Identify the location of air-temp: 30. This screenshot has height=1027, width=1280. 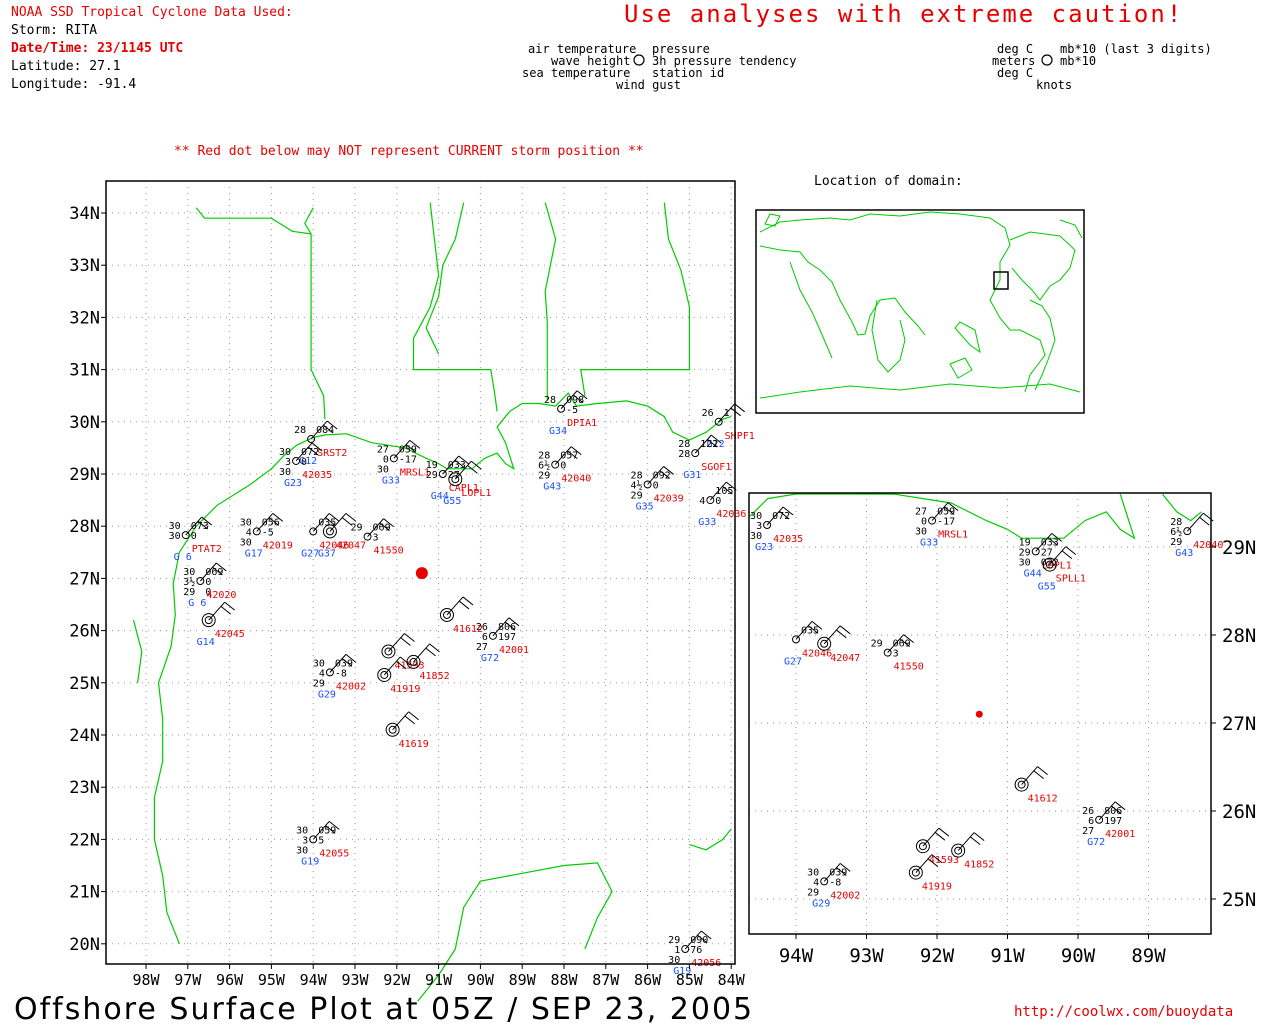
(813, 872).